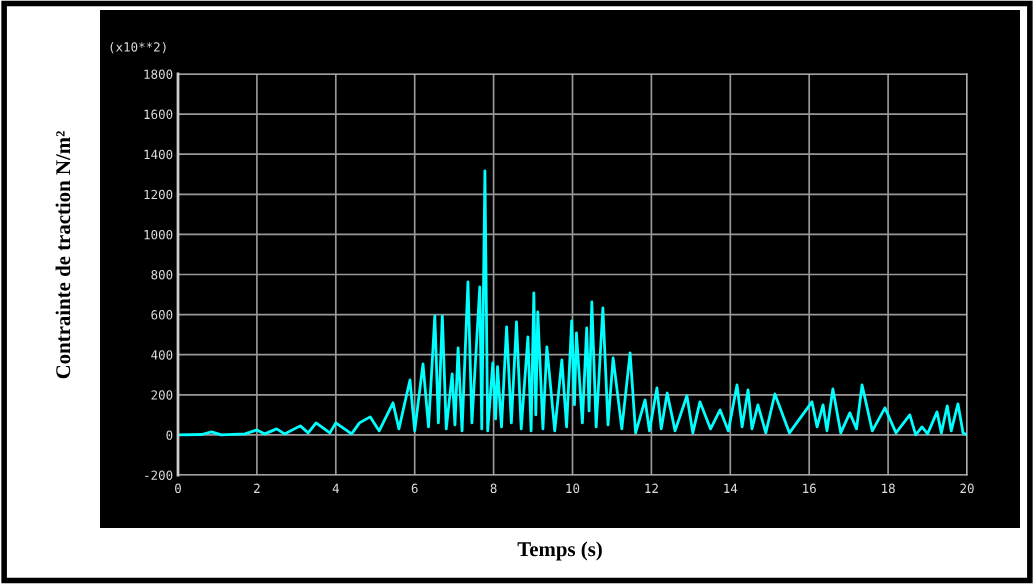  What do you see at coordinates (493, 488) in the screenshot?
I see `x-tick-label: 8` at bounding box center [493, 488].